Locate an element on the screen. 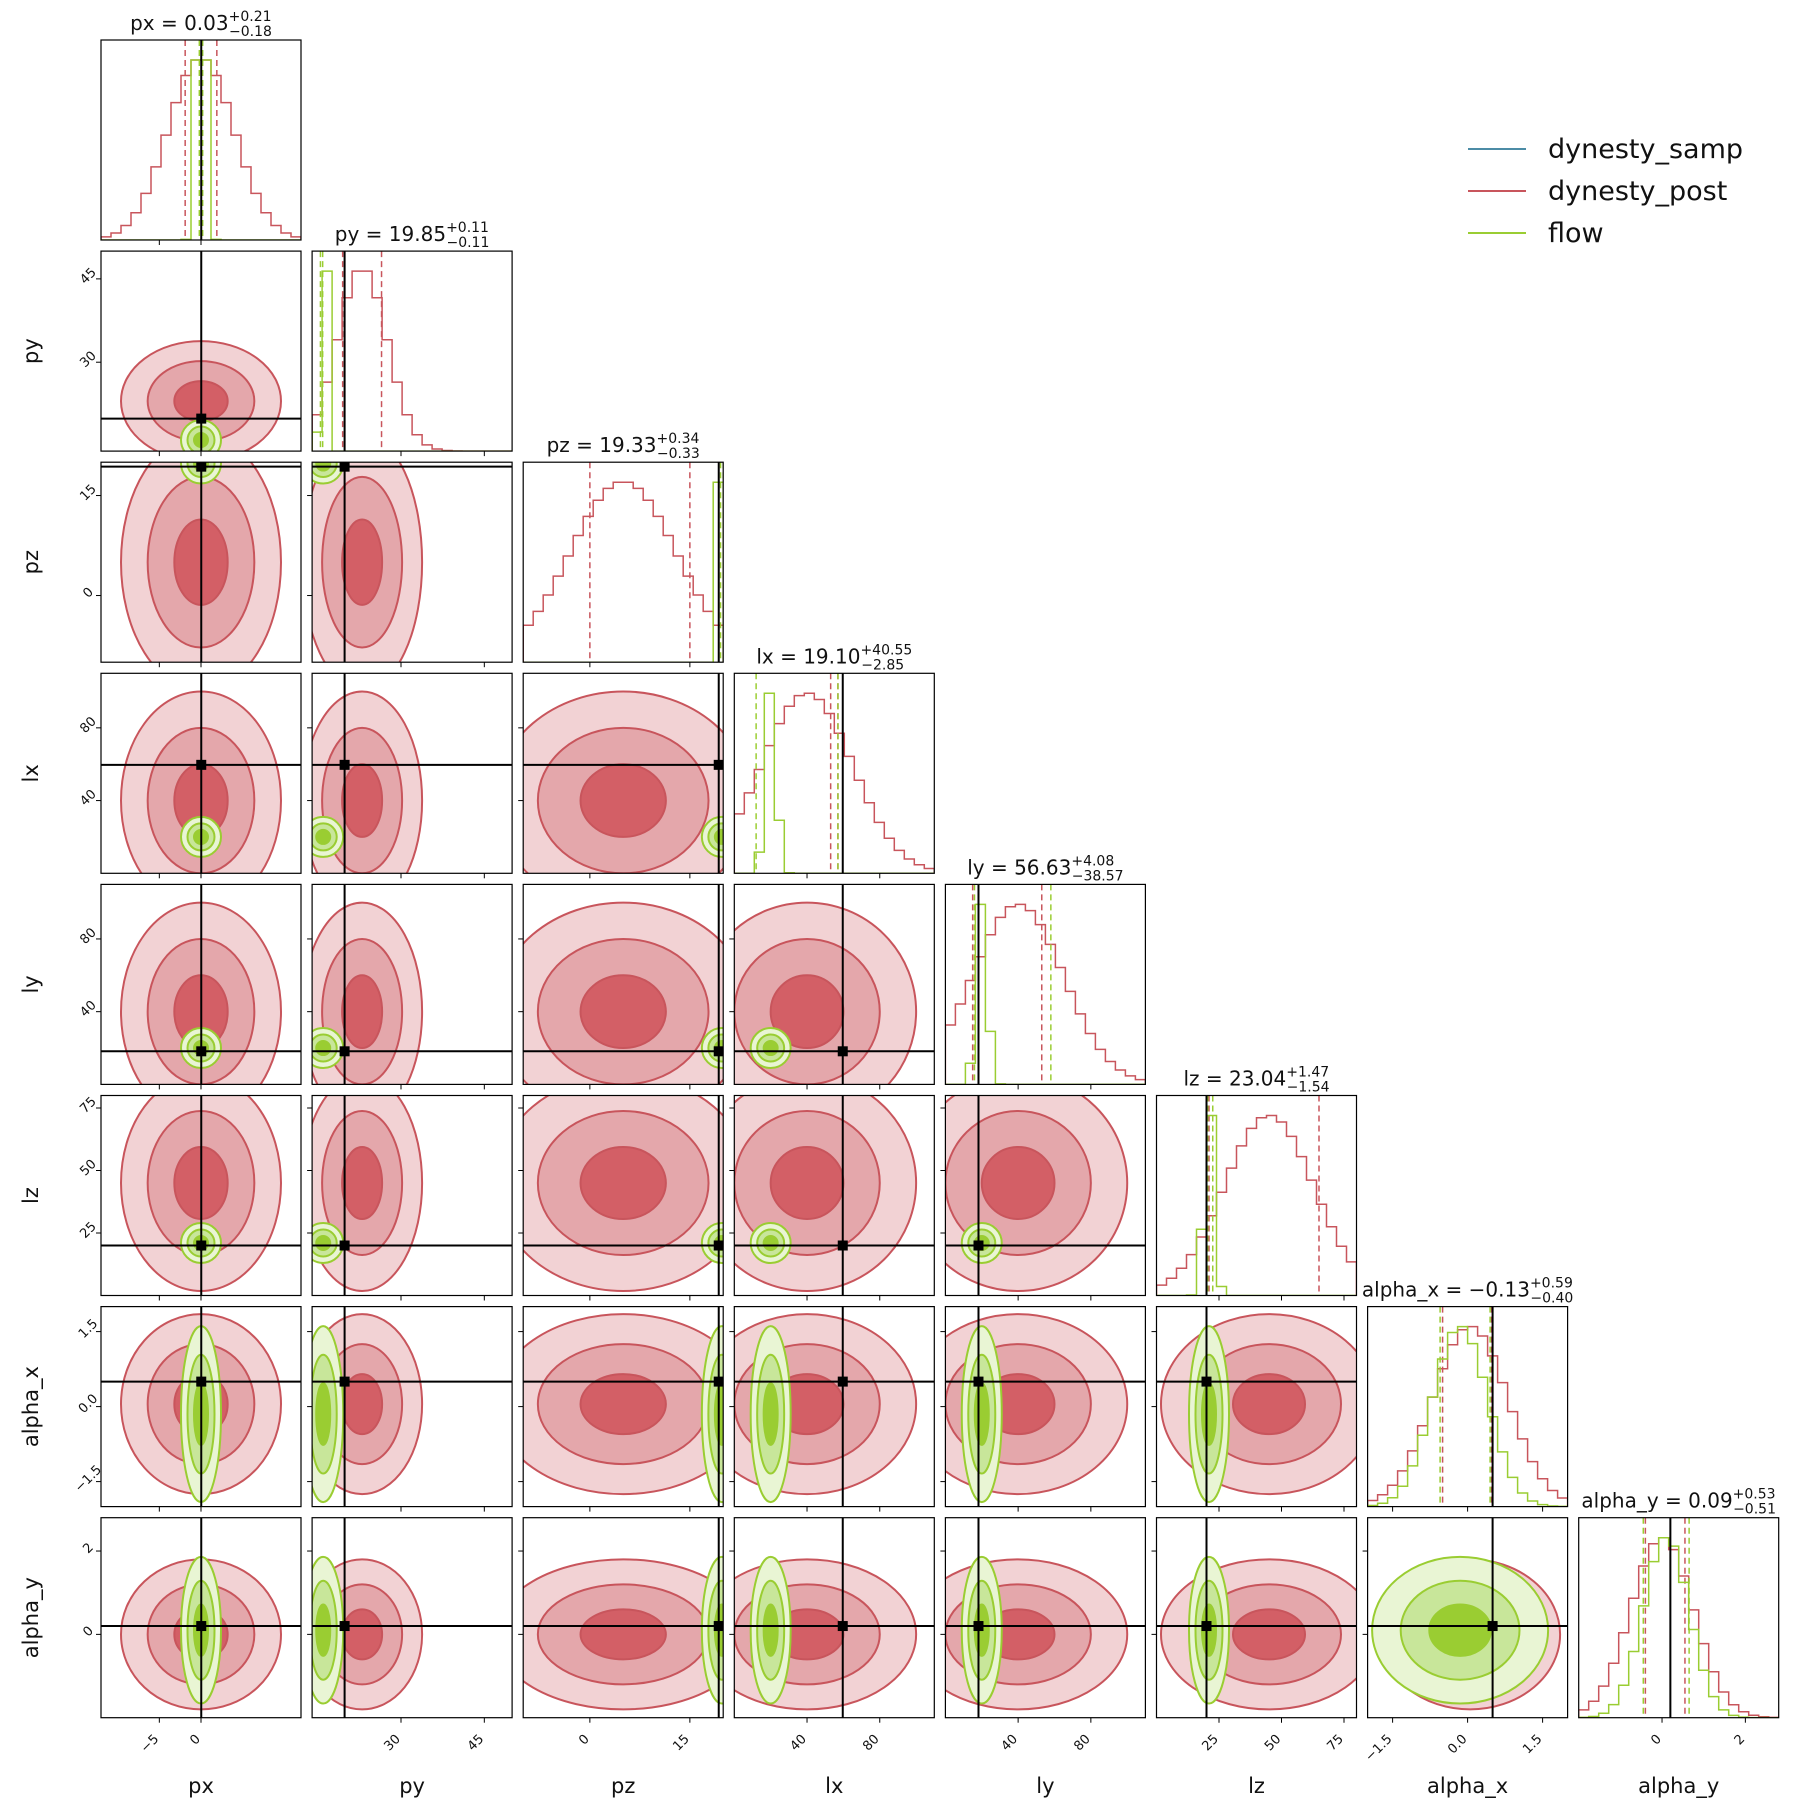  x-tick-label-lz-0: 25 is located at coordinates (1211, 1743).